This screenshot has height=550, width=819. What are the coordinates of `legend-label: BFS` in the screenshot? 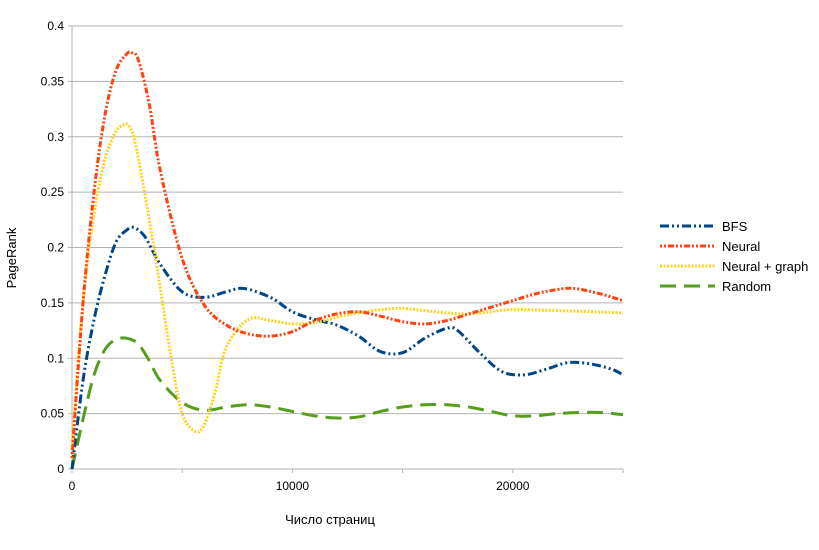 It's located at (735, 226).